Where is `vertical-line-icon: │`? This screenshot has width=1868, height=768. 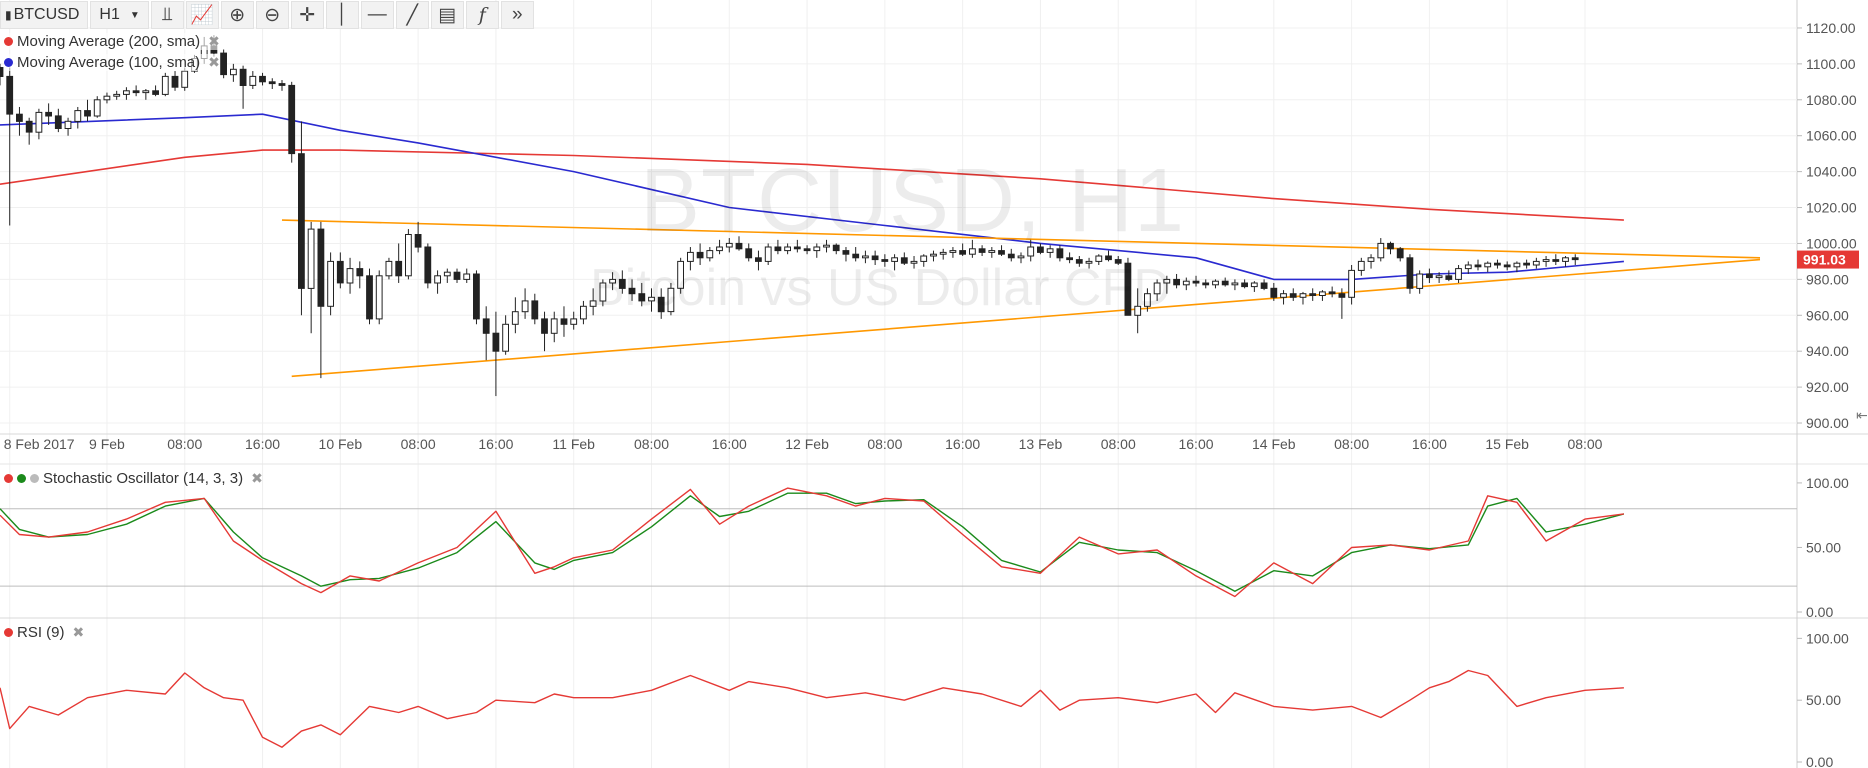
vertical-line-icon: │ is located at coordinates (342, 15).